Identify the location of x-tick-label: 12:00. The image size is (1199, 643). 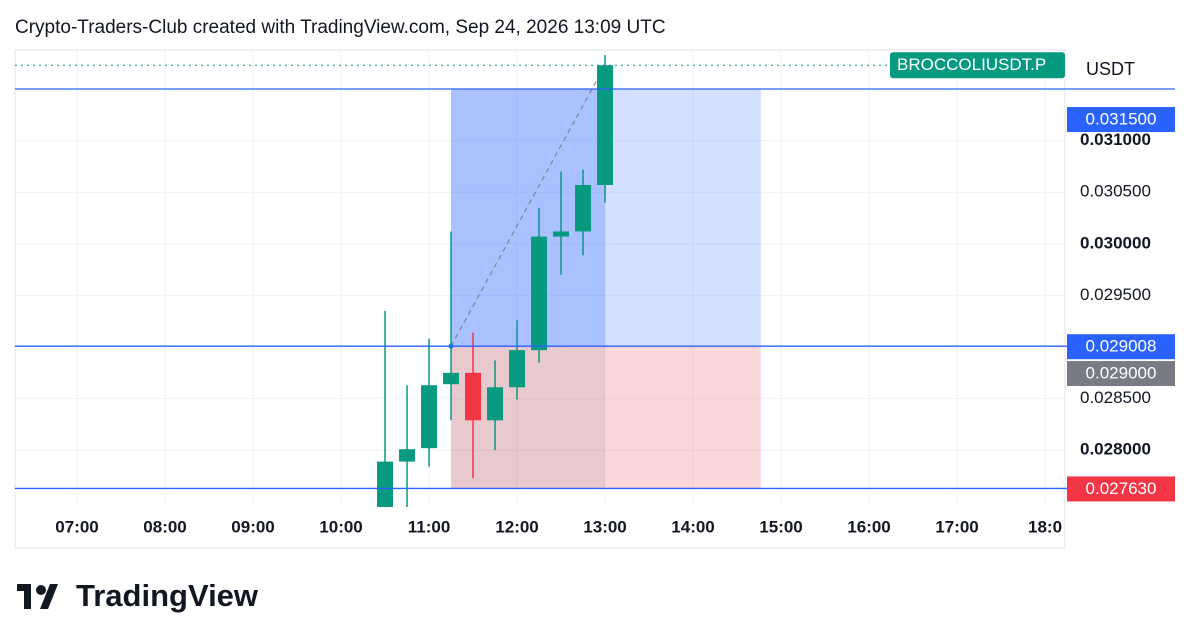
(516, 526).